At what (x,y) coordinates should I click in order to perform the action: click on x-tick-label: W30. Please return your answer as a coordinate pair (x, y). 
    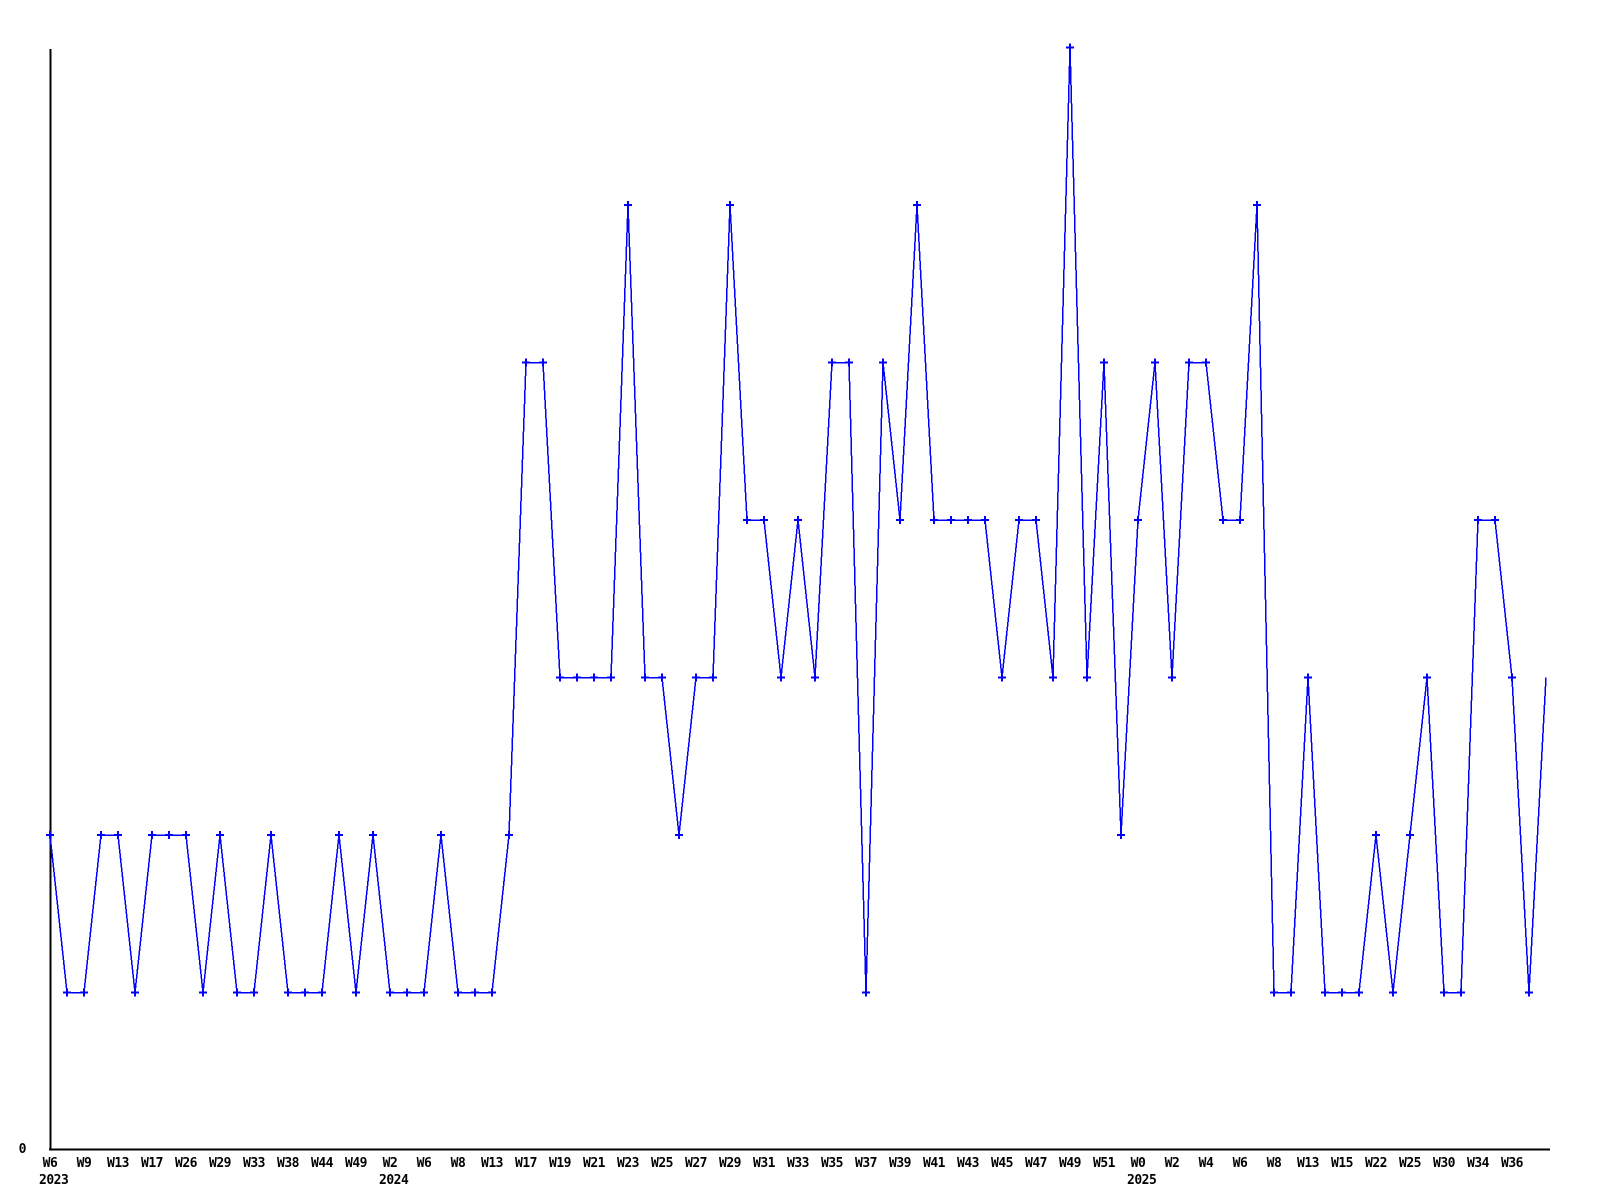
    Looking at the image, I should click on (1444, 1163).